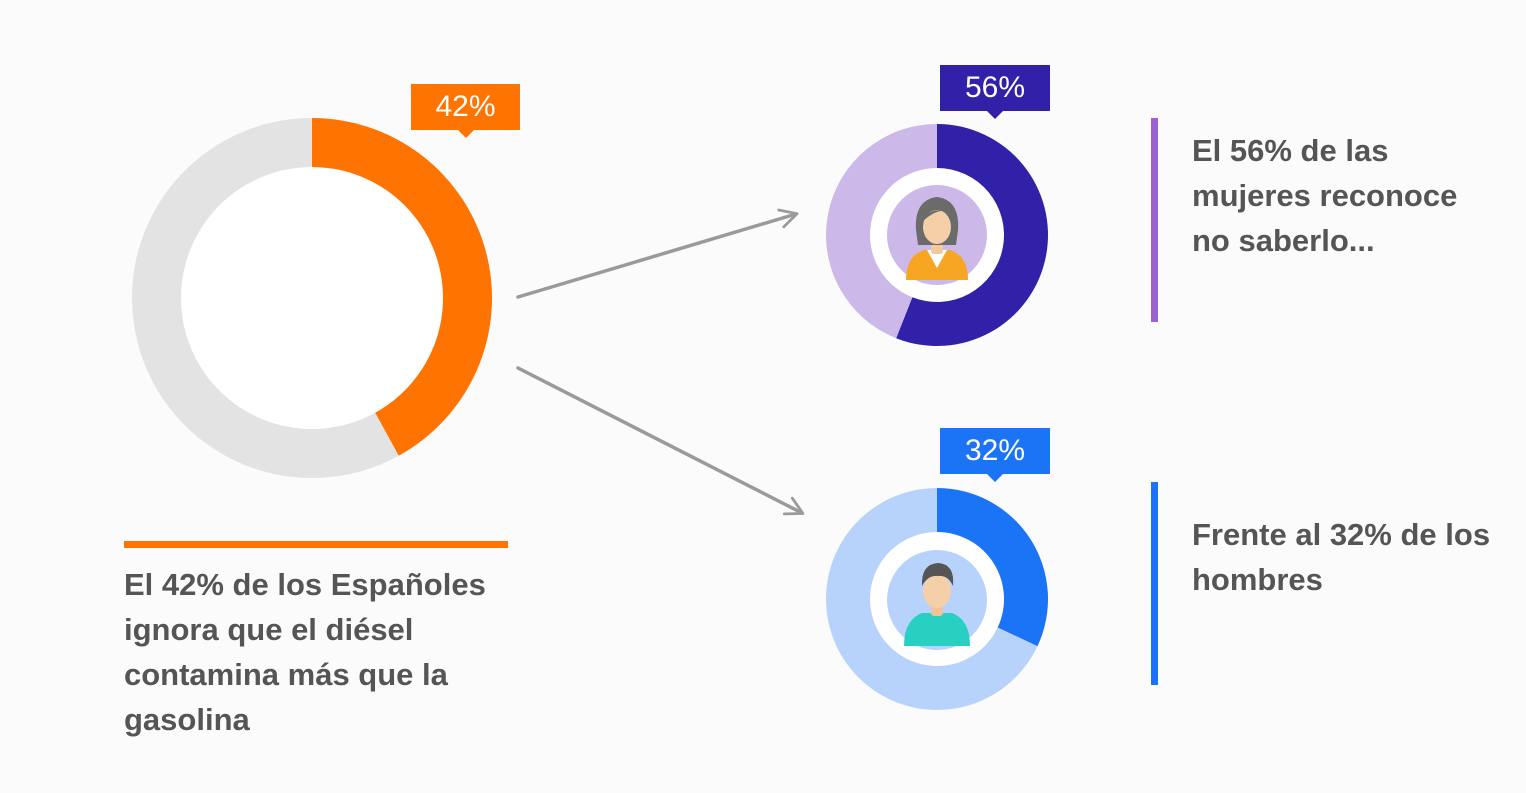 The width and height of the screenshot is (1526, 793). I want to click on donut-hole, so click(312, 298).